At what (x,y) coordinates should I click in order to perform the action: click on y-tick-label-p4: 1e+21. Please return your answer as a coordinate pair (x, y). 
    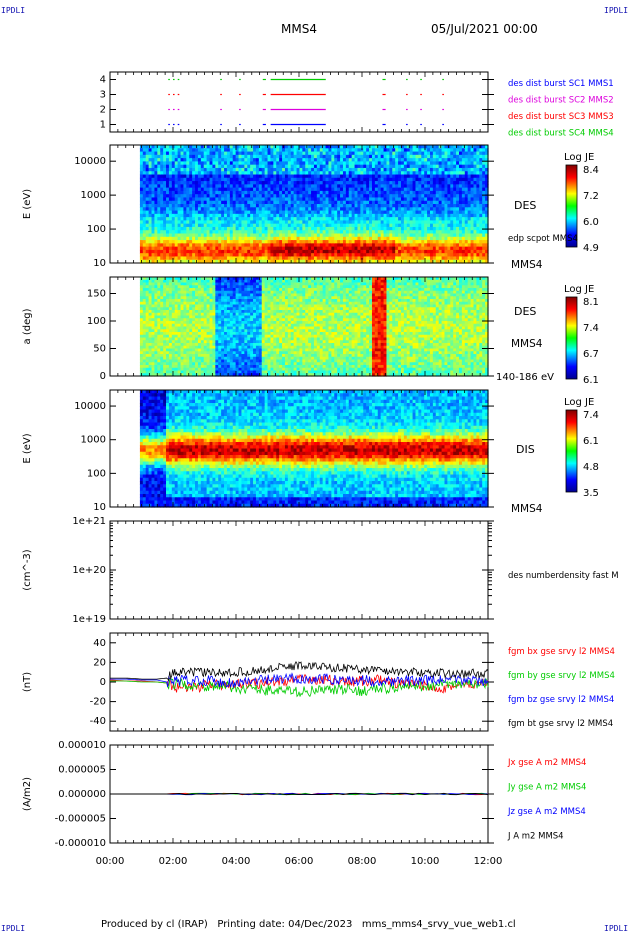
    Looking at the image, I should click on (89, 521).